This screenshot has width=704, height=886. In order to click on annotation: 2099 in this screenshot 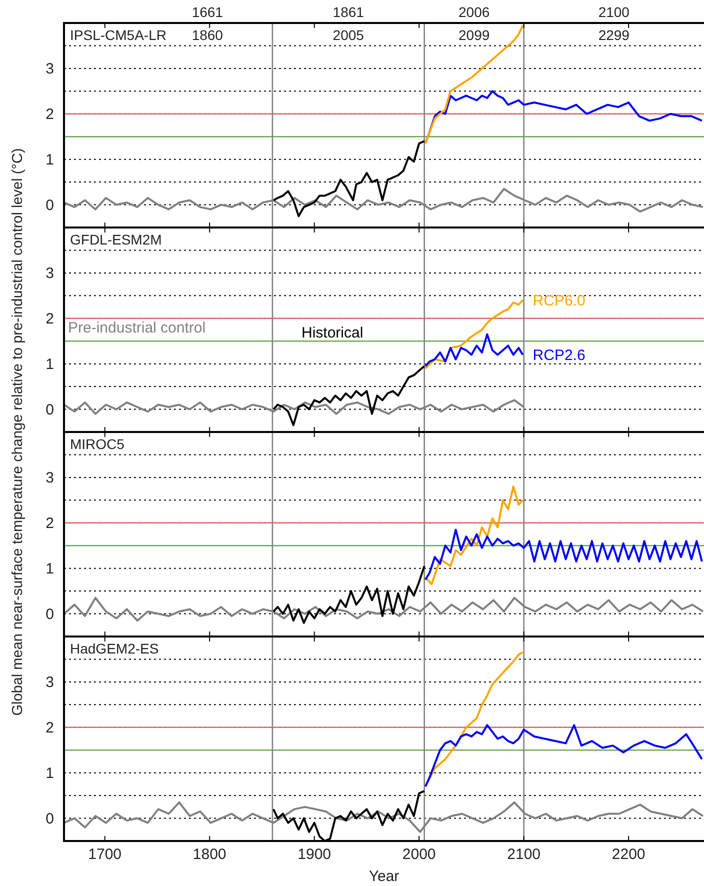, I will do `click(474, 35)`.